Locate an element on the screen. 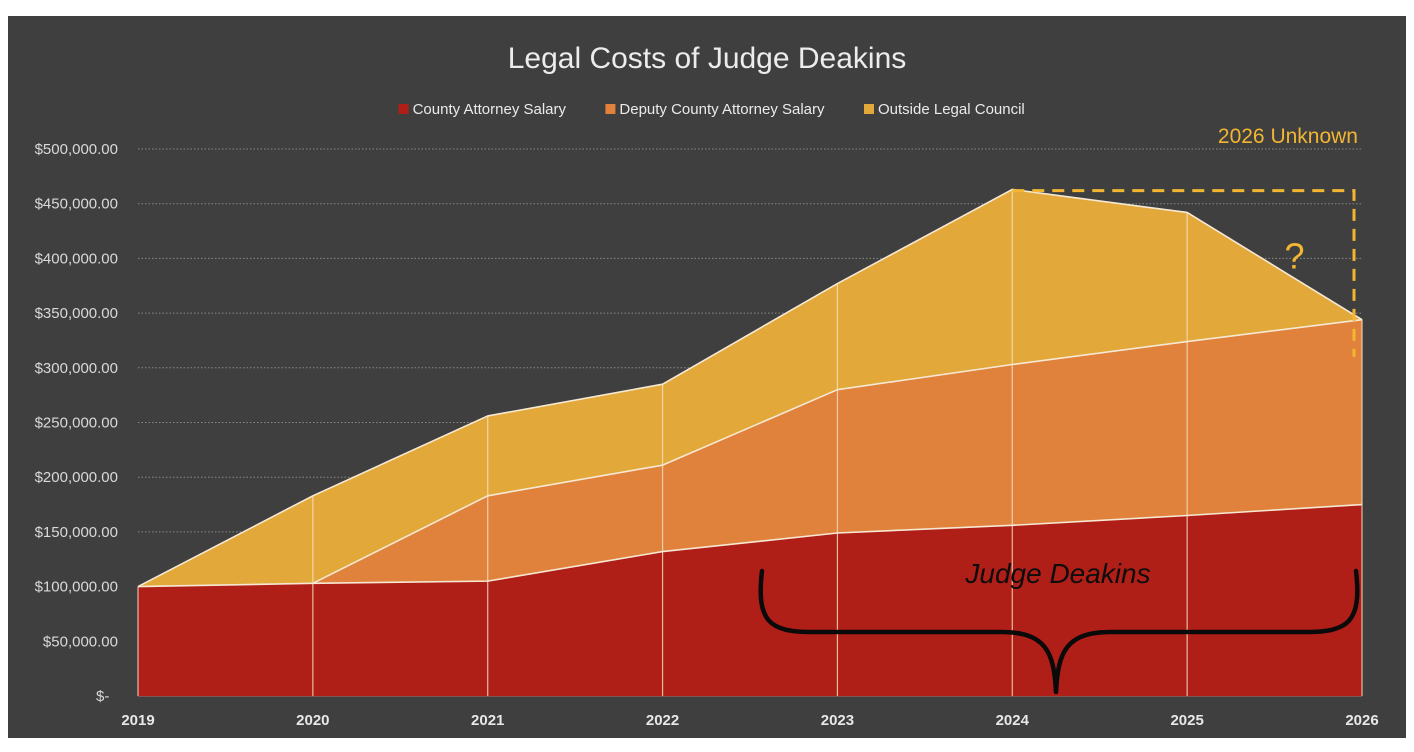 This screenshot has width=1414, height=752. x-tick-label: 2021 is located at coordinates (487, 720).